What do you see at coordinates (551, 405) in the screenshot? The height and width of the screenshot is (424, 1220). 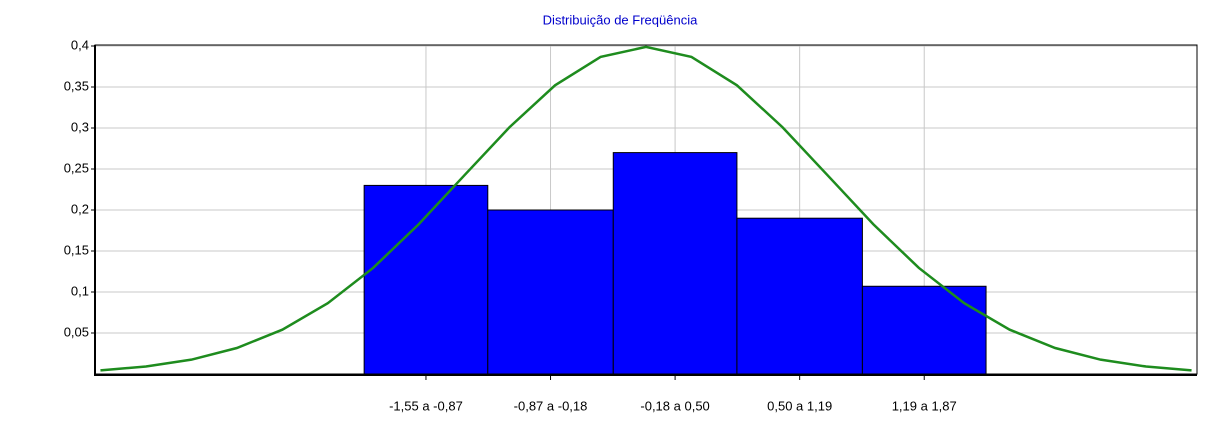 I see `x-tick-label: -0,87 a -0,18` at bounding box center [551, 405].